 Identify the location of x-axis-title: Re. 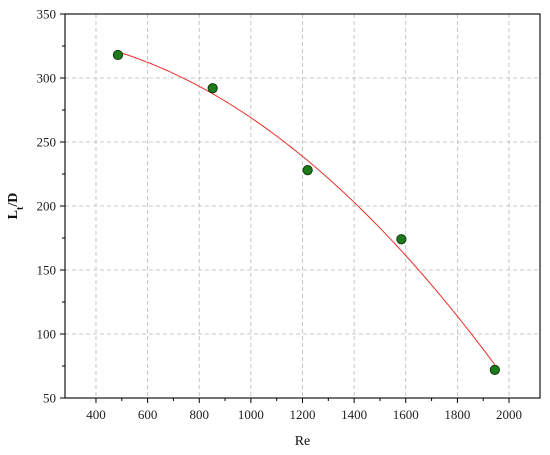
(303, 441).